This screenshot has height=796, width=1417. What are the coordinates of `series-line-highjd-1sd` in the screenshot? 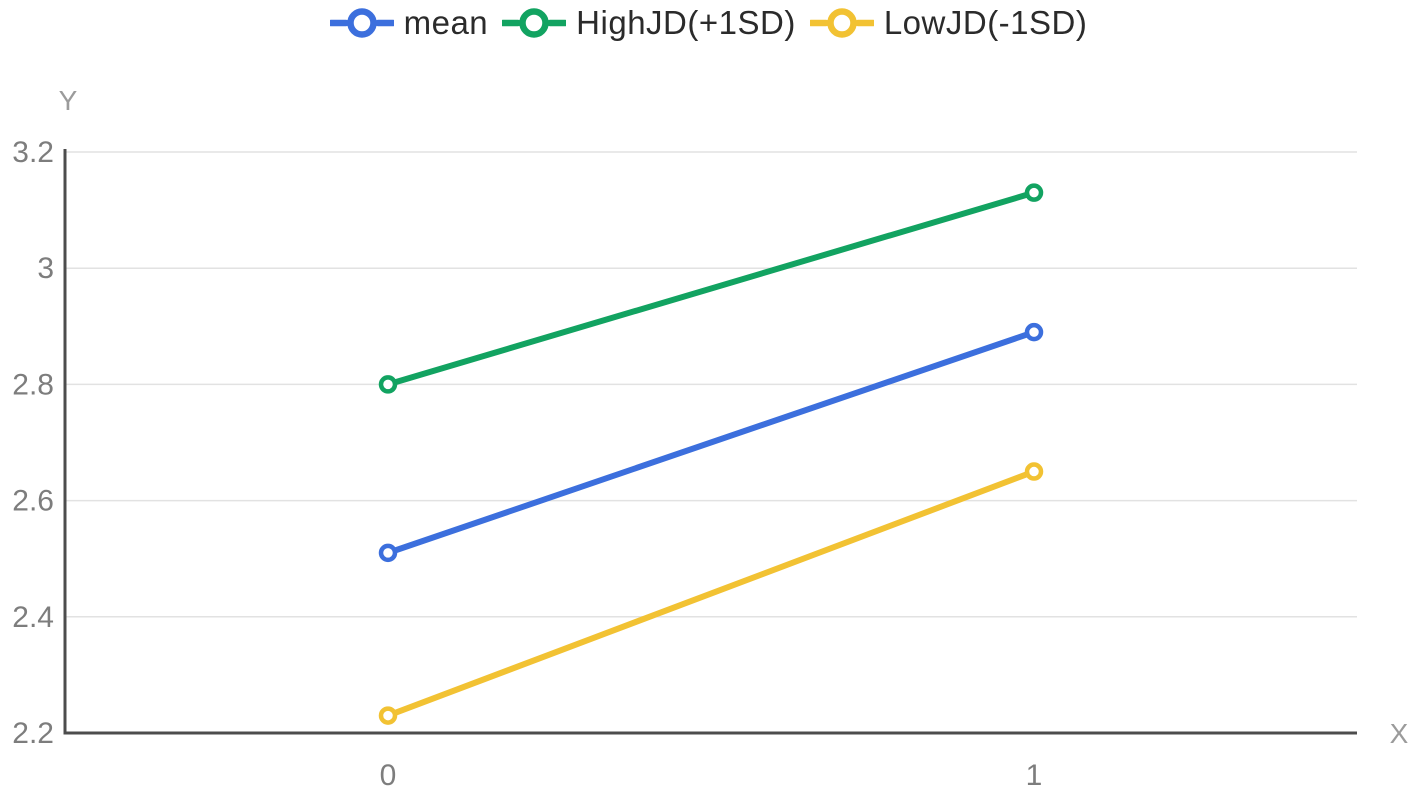 It's located at (711, 288).